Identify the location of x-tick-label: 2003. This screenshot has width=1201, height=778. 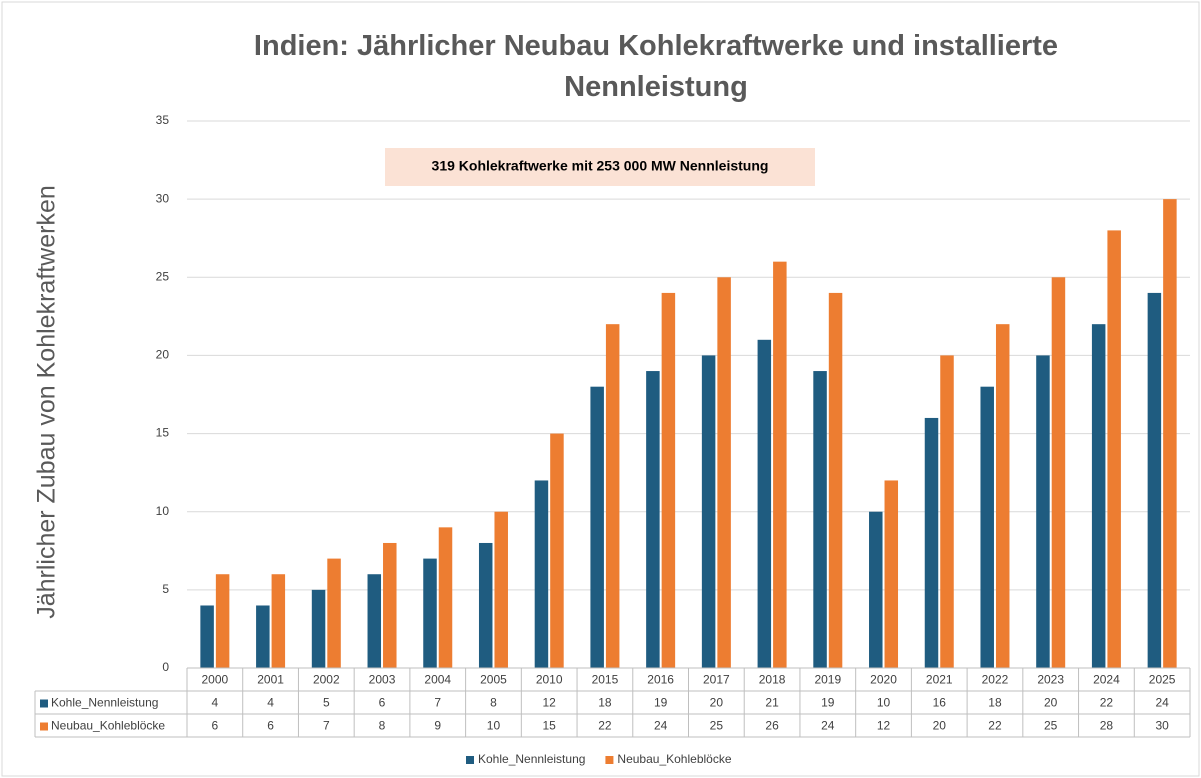
(382, 680).